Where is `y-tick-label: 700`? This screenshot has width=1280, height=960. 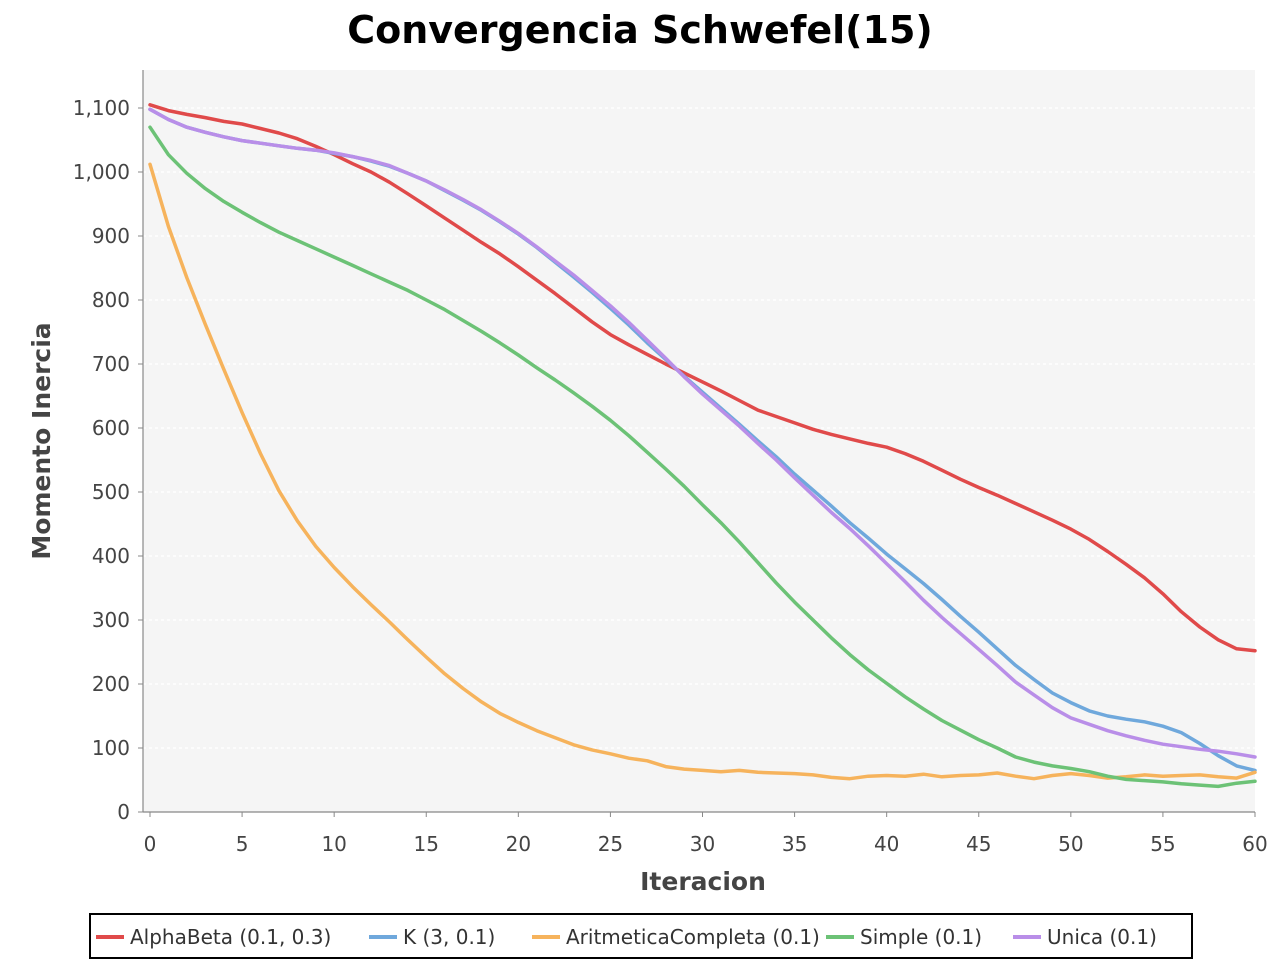
y-tick-label: 700 is located at coordinates (111, 364).